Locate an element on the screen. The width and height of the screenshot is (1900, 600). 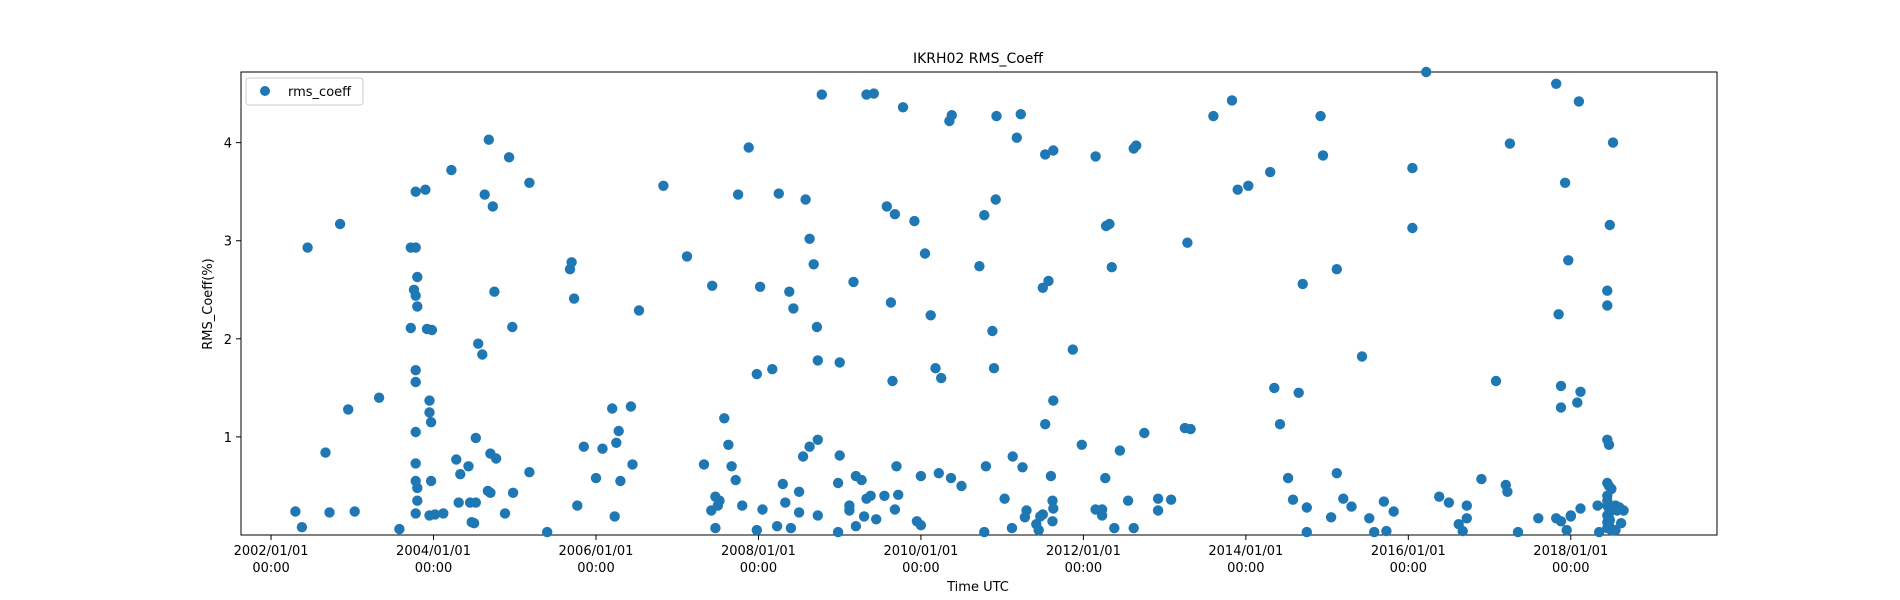
y-tick-label: 1 is located at coordinates (228, 438).